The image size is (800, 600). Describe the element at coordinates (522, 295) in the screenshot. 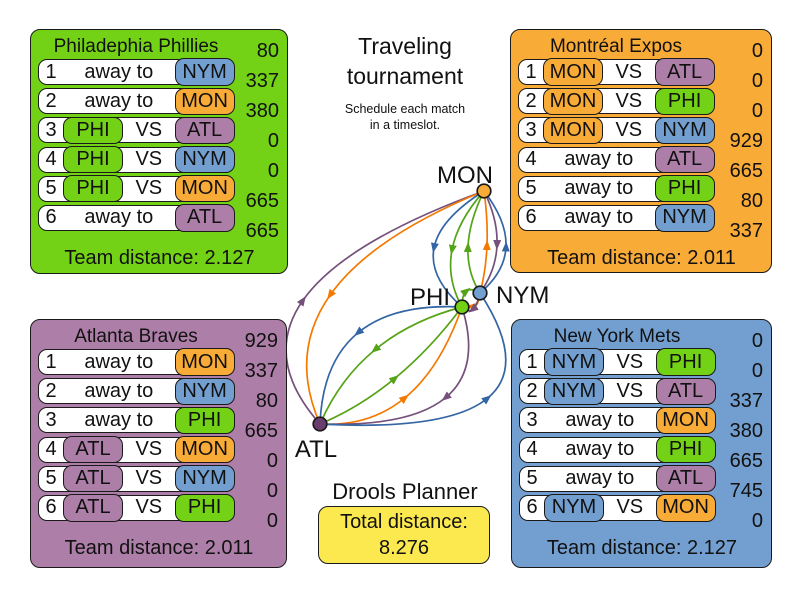

I see `city-label-nym: NYM` at that location.